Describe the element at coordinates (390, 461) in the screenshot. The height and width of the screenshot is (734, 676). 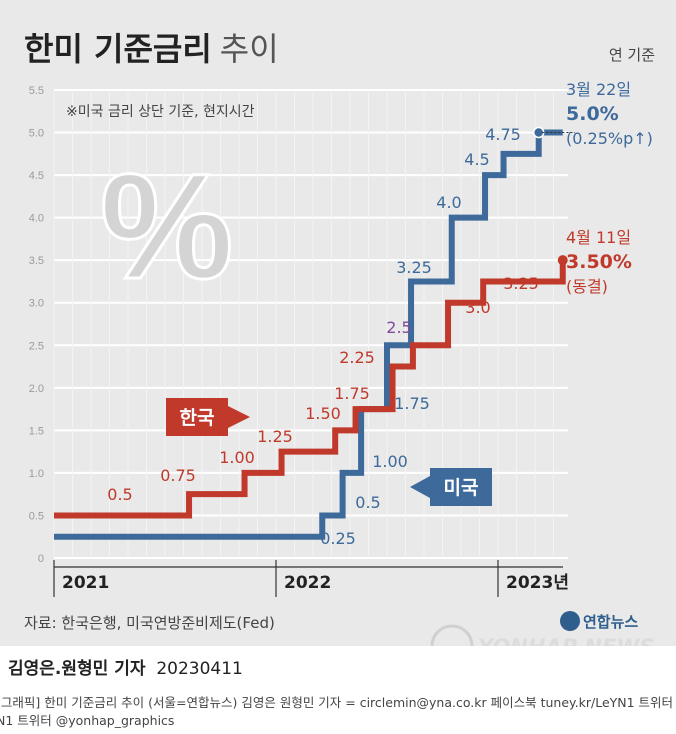
I see `us-value-label: 1.00` at that location.